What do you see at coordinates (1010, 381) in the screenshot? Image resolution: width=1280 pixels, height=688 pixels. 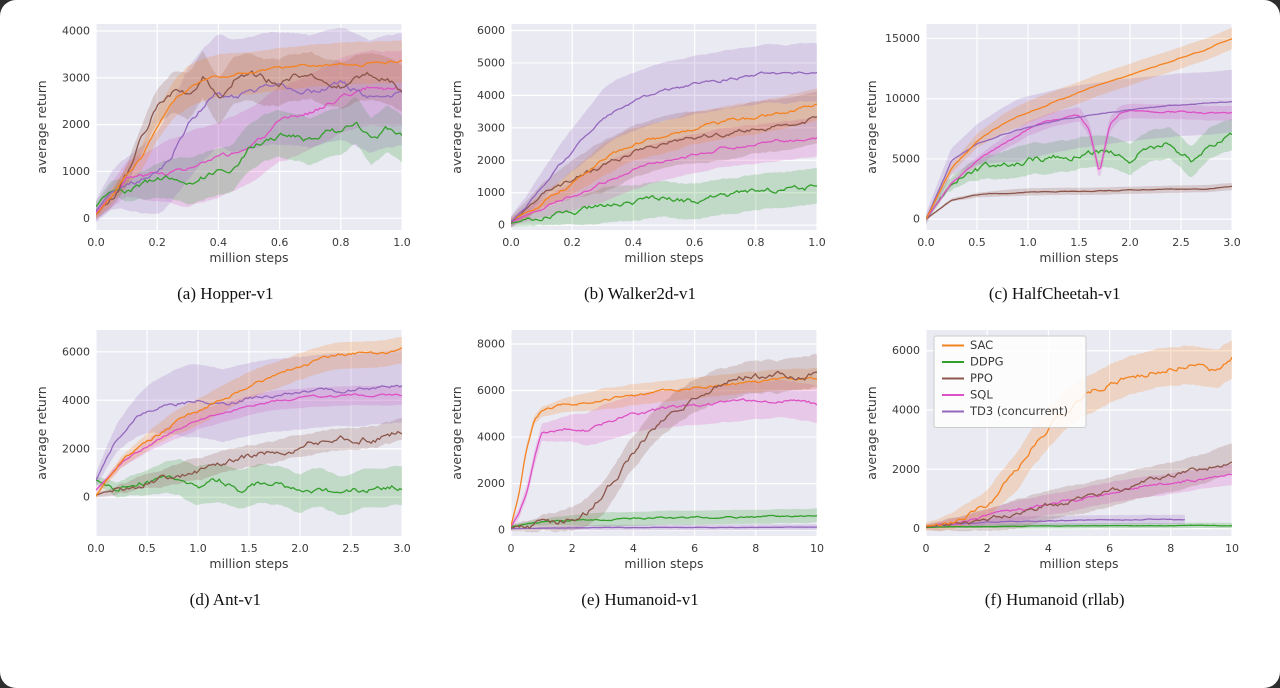 I see `legend: SAC DDPG PPO SQL TD3 (concurrent)` at bounding box center [1010, 381].